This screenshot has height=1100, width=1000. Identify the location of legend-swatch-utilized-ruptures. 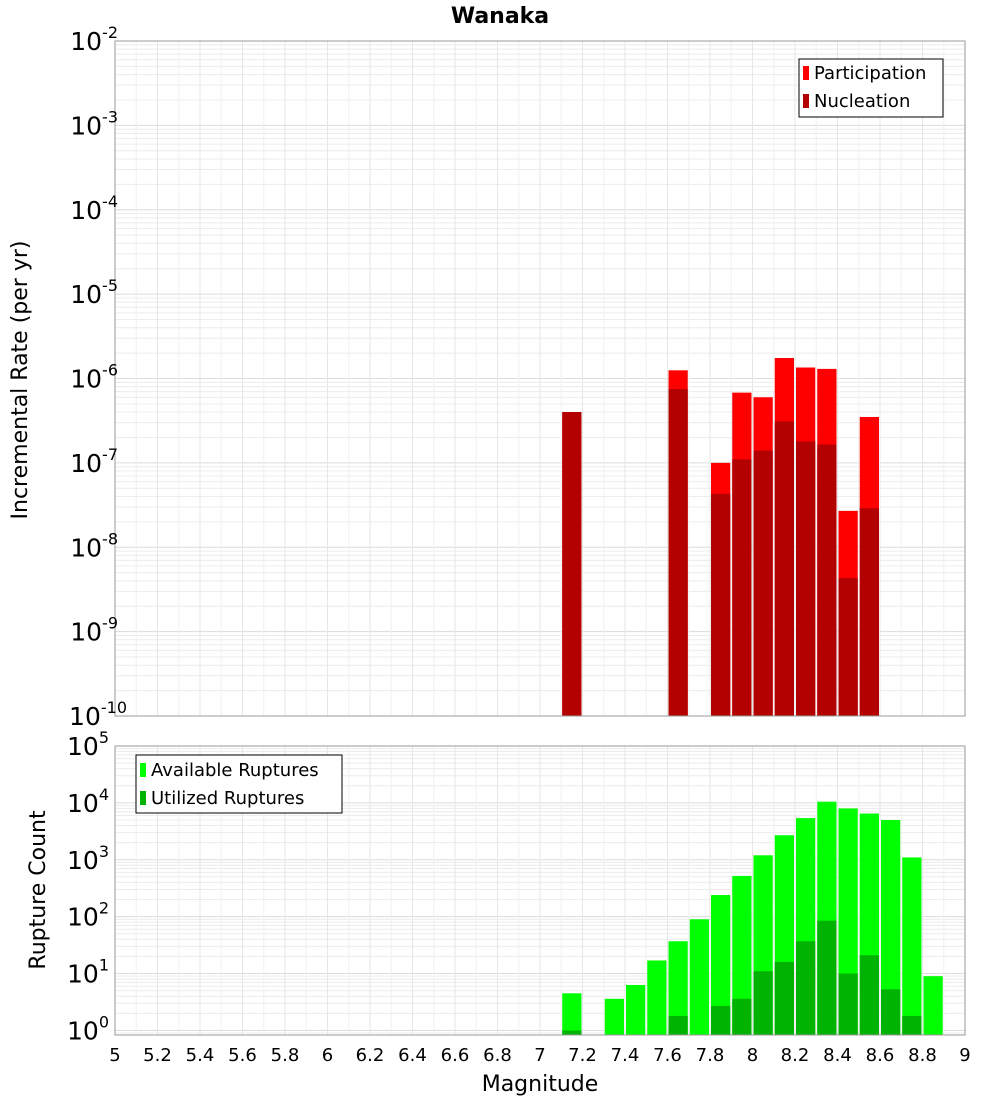
(143, 798).